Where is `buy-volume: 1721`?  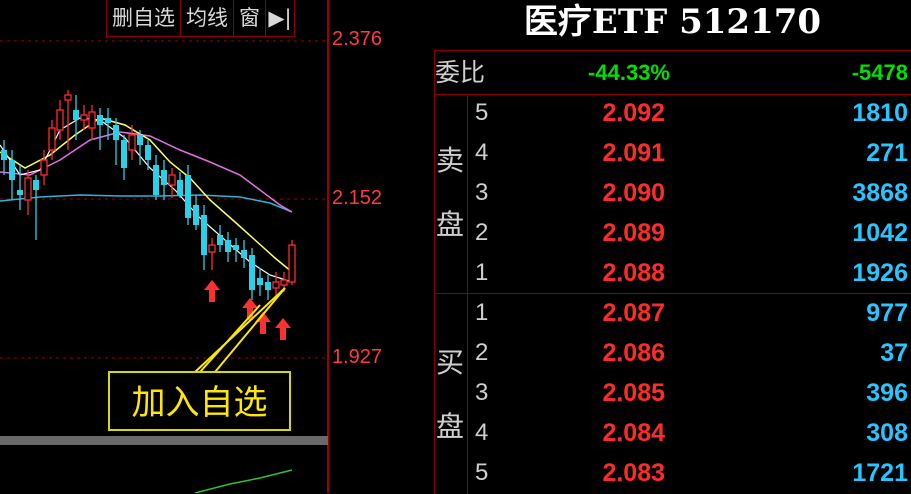
buy-volume: 1721 is located at coordinates (880, 473).